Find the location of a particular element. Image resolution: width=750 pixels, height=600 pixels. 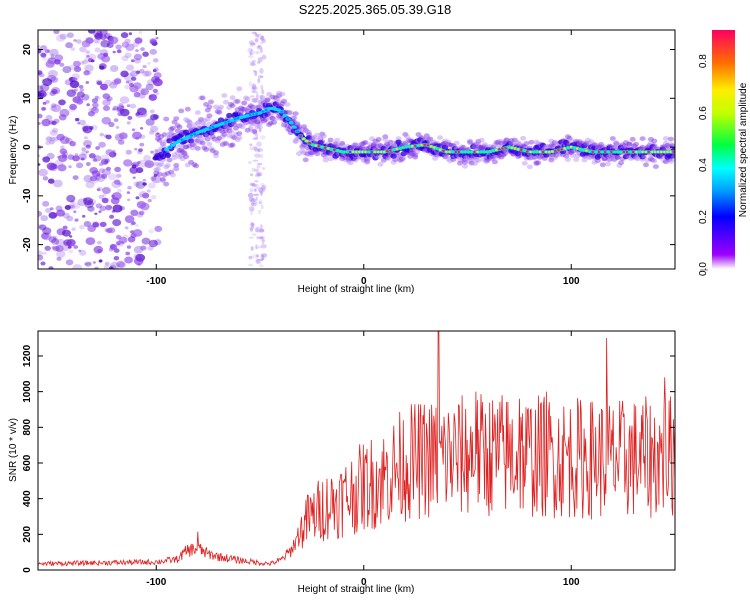

snr-xtick-label: -100 is located at coordinates (156, 582).